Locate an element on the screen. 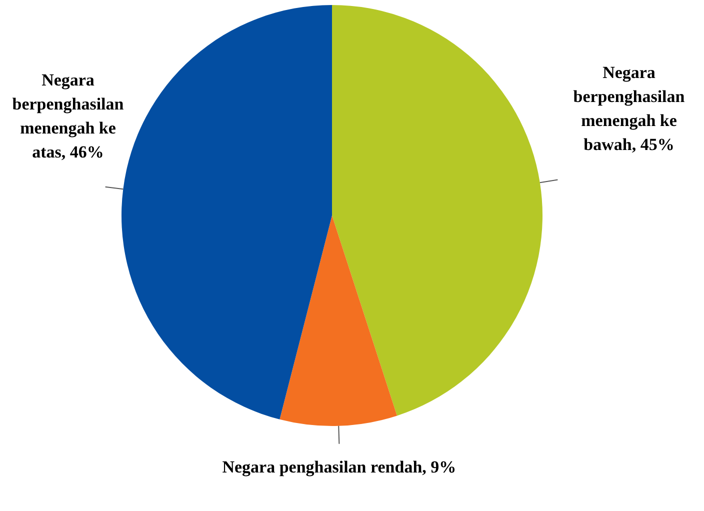  slice-label: Negara penghasilan rendah, 9% is located at coordinates (339, 466).